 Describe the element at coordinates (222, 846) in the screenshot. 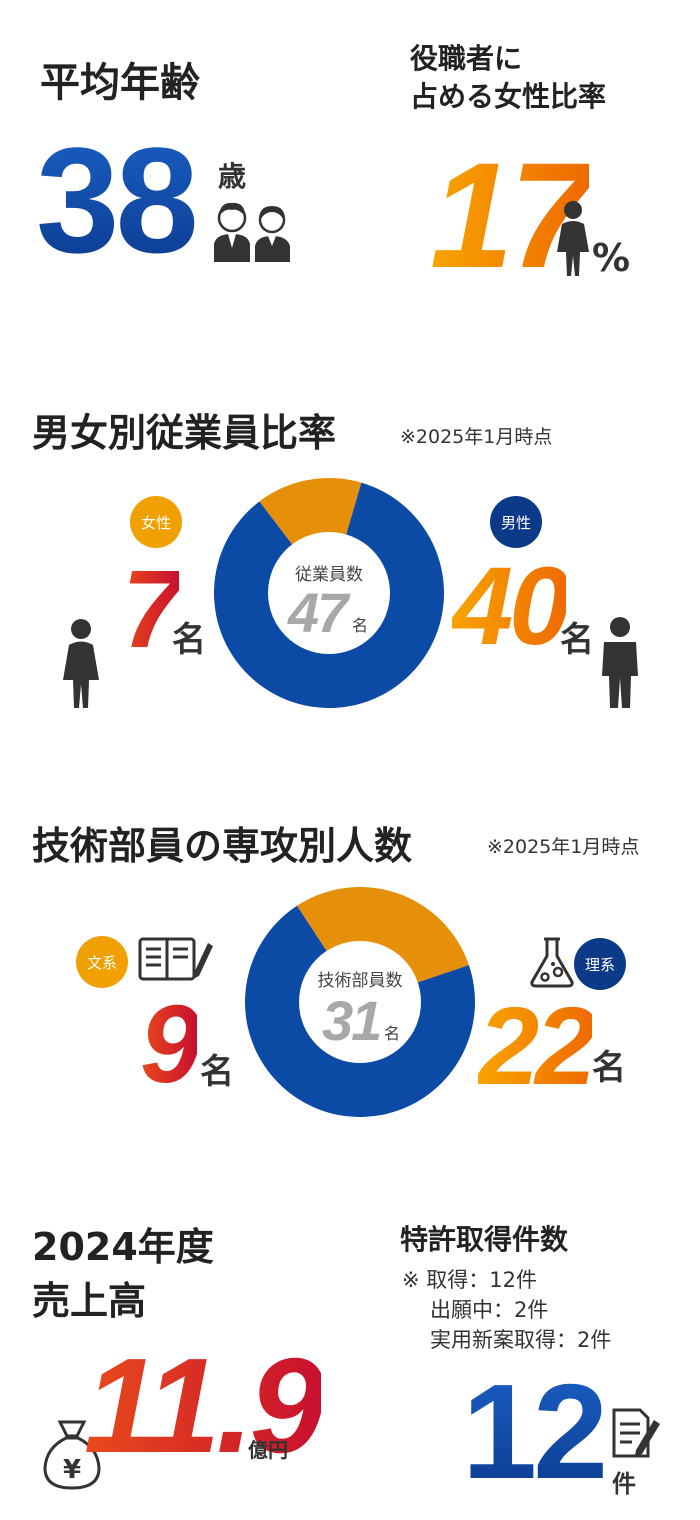

I see `majors-title: 技術部員の専攻別人数` at that location.